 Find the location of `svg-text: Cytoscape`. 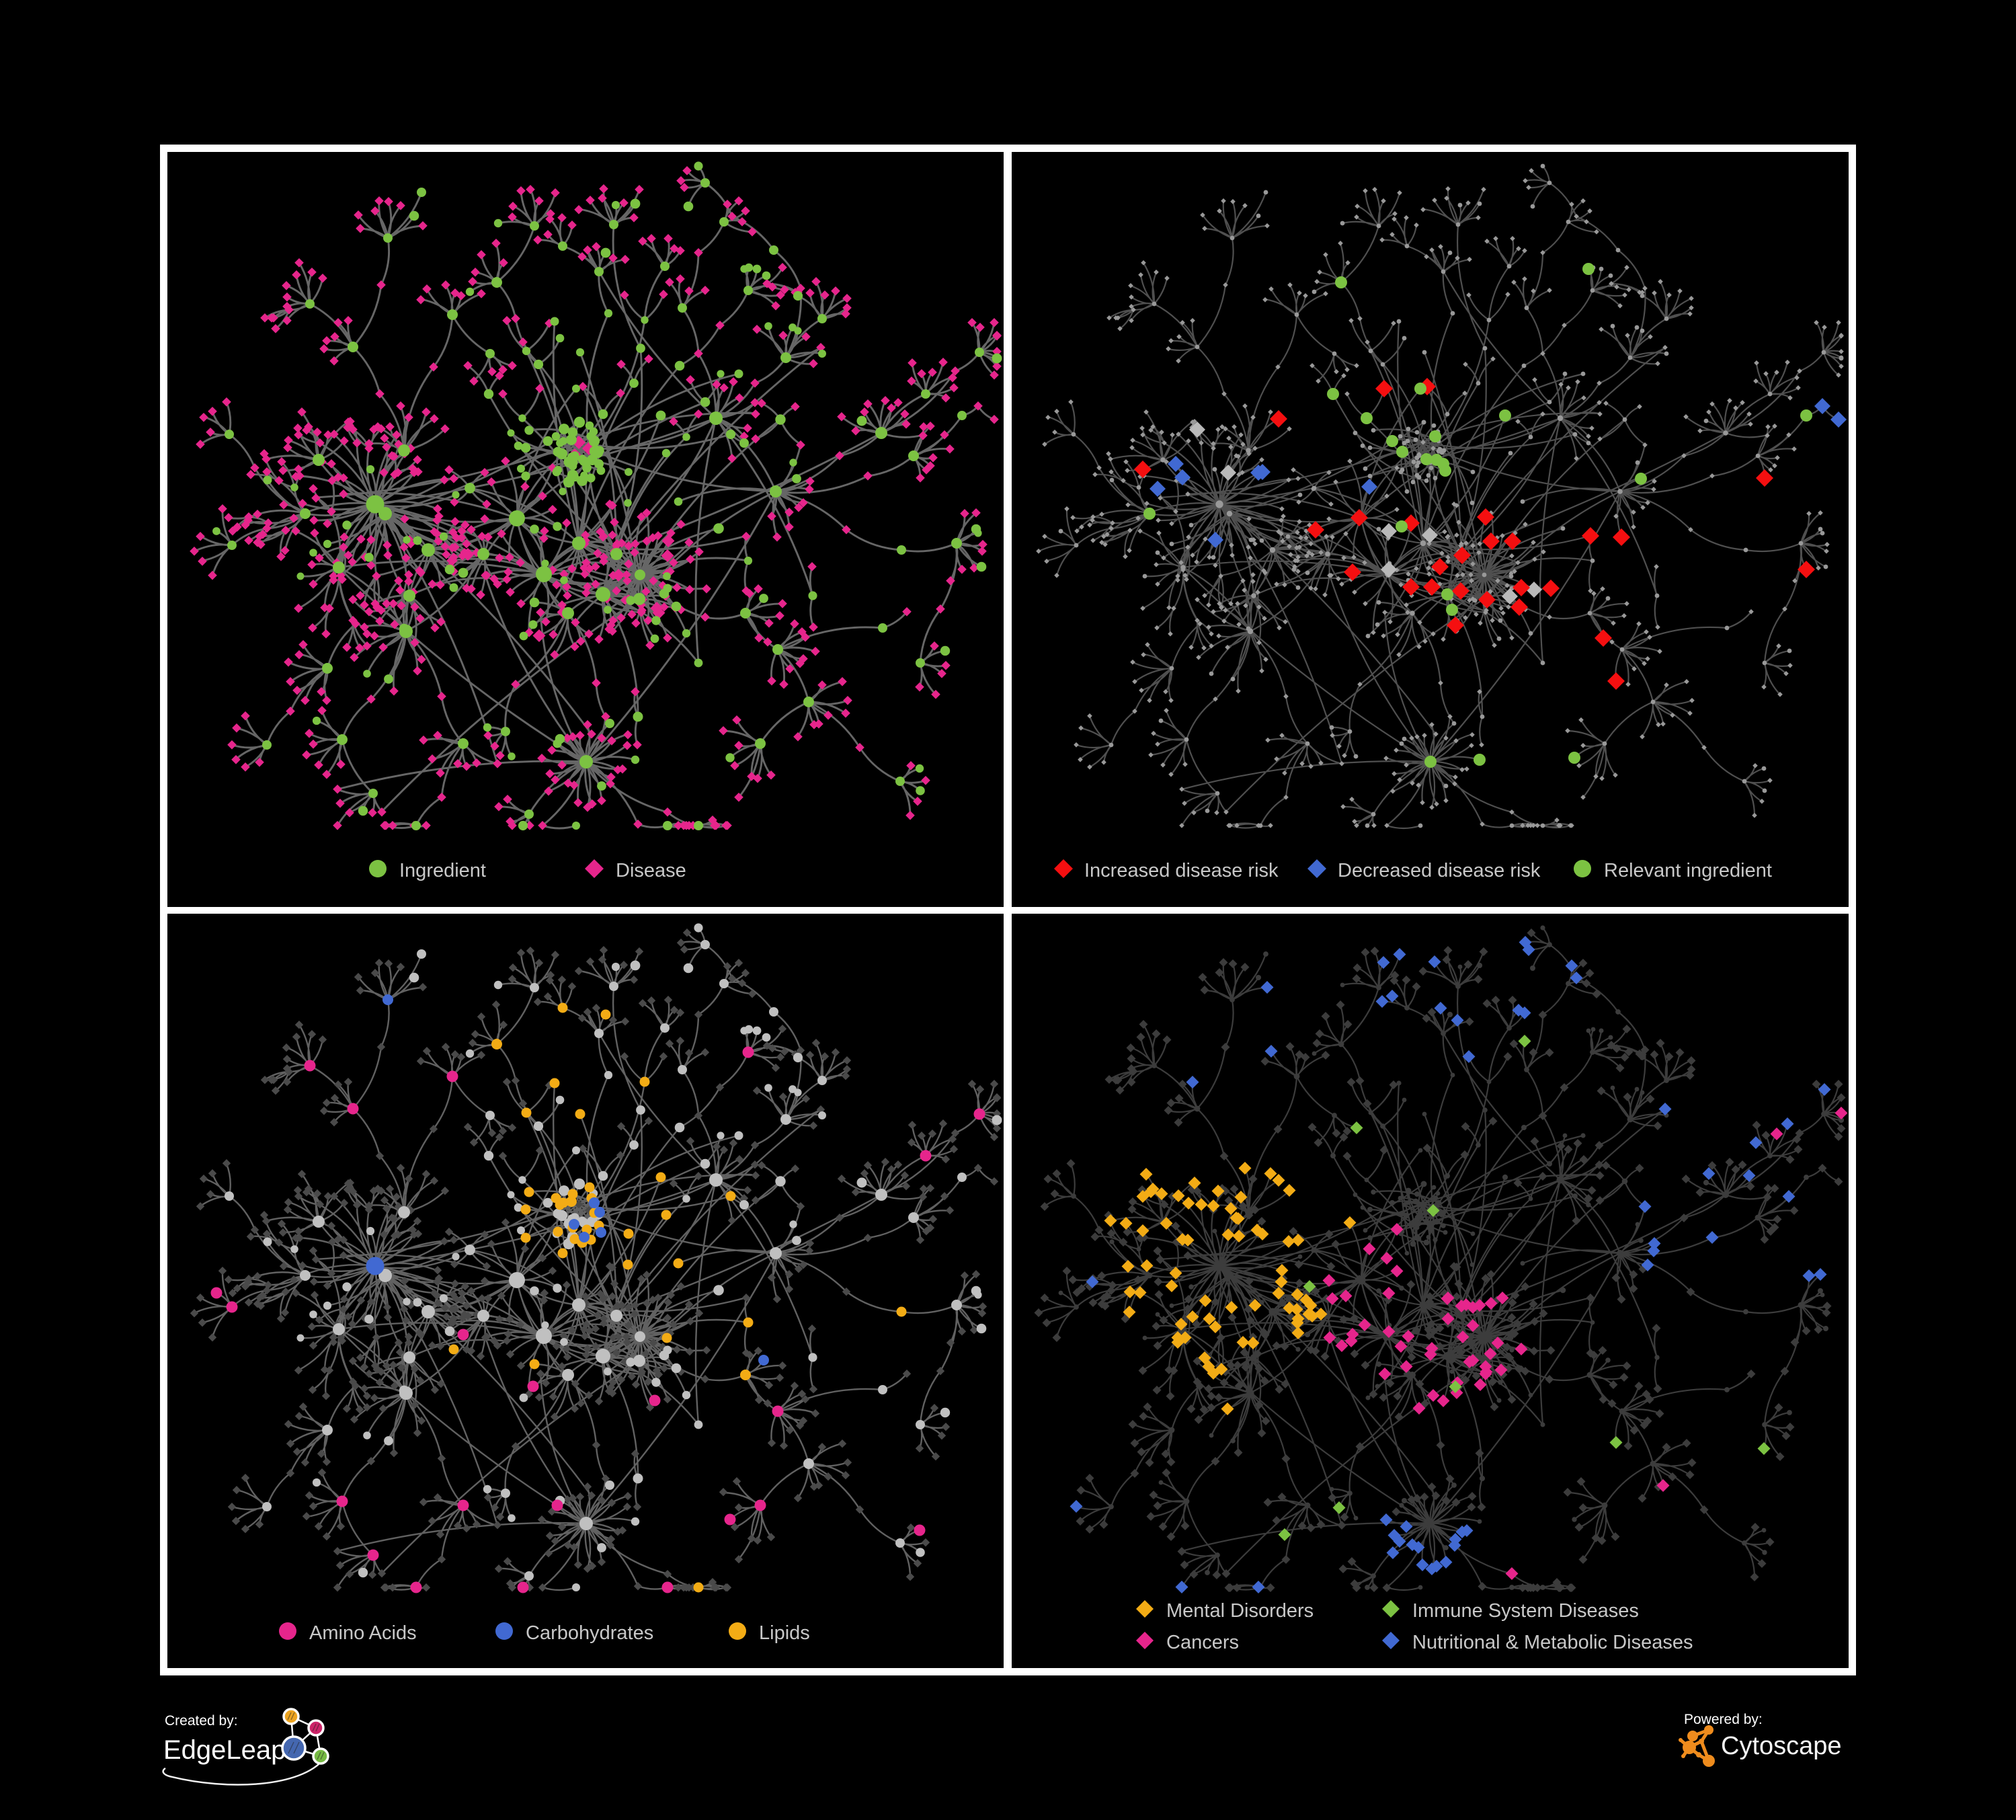

svg-text: Cytoscape is located at coordinates (1781, 1746).